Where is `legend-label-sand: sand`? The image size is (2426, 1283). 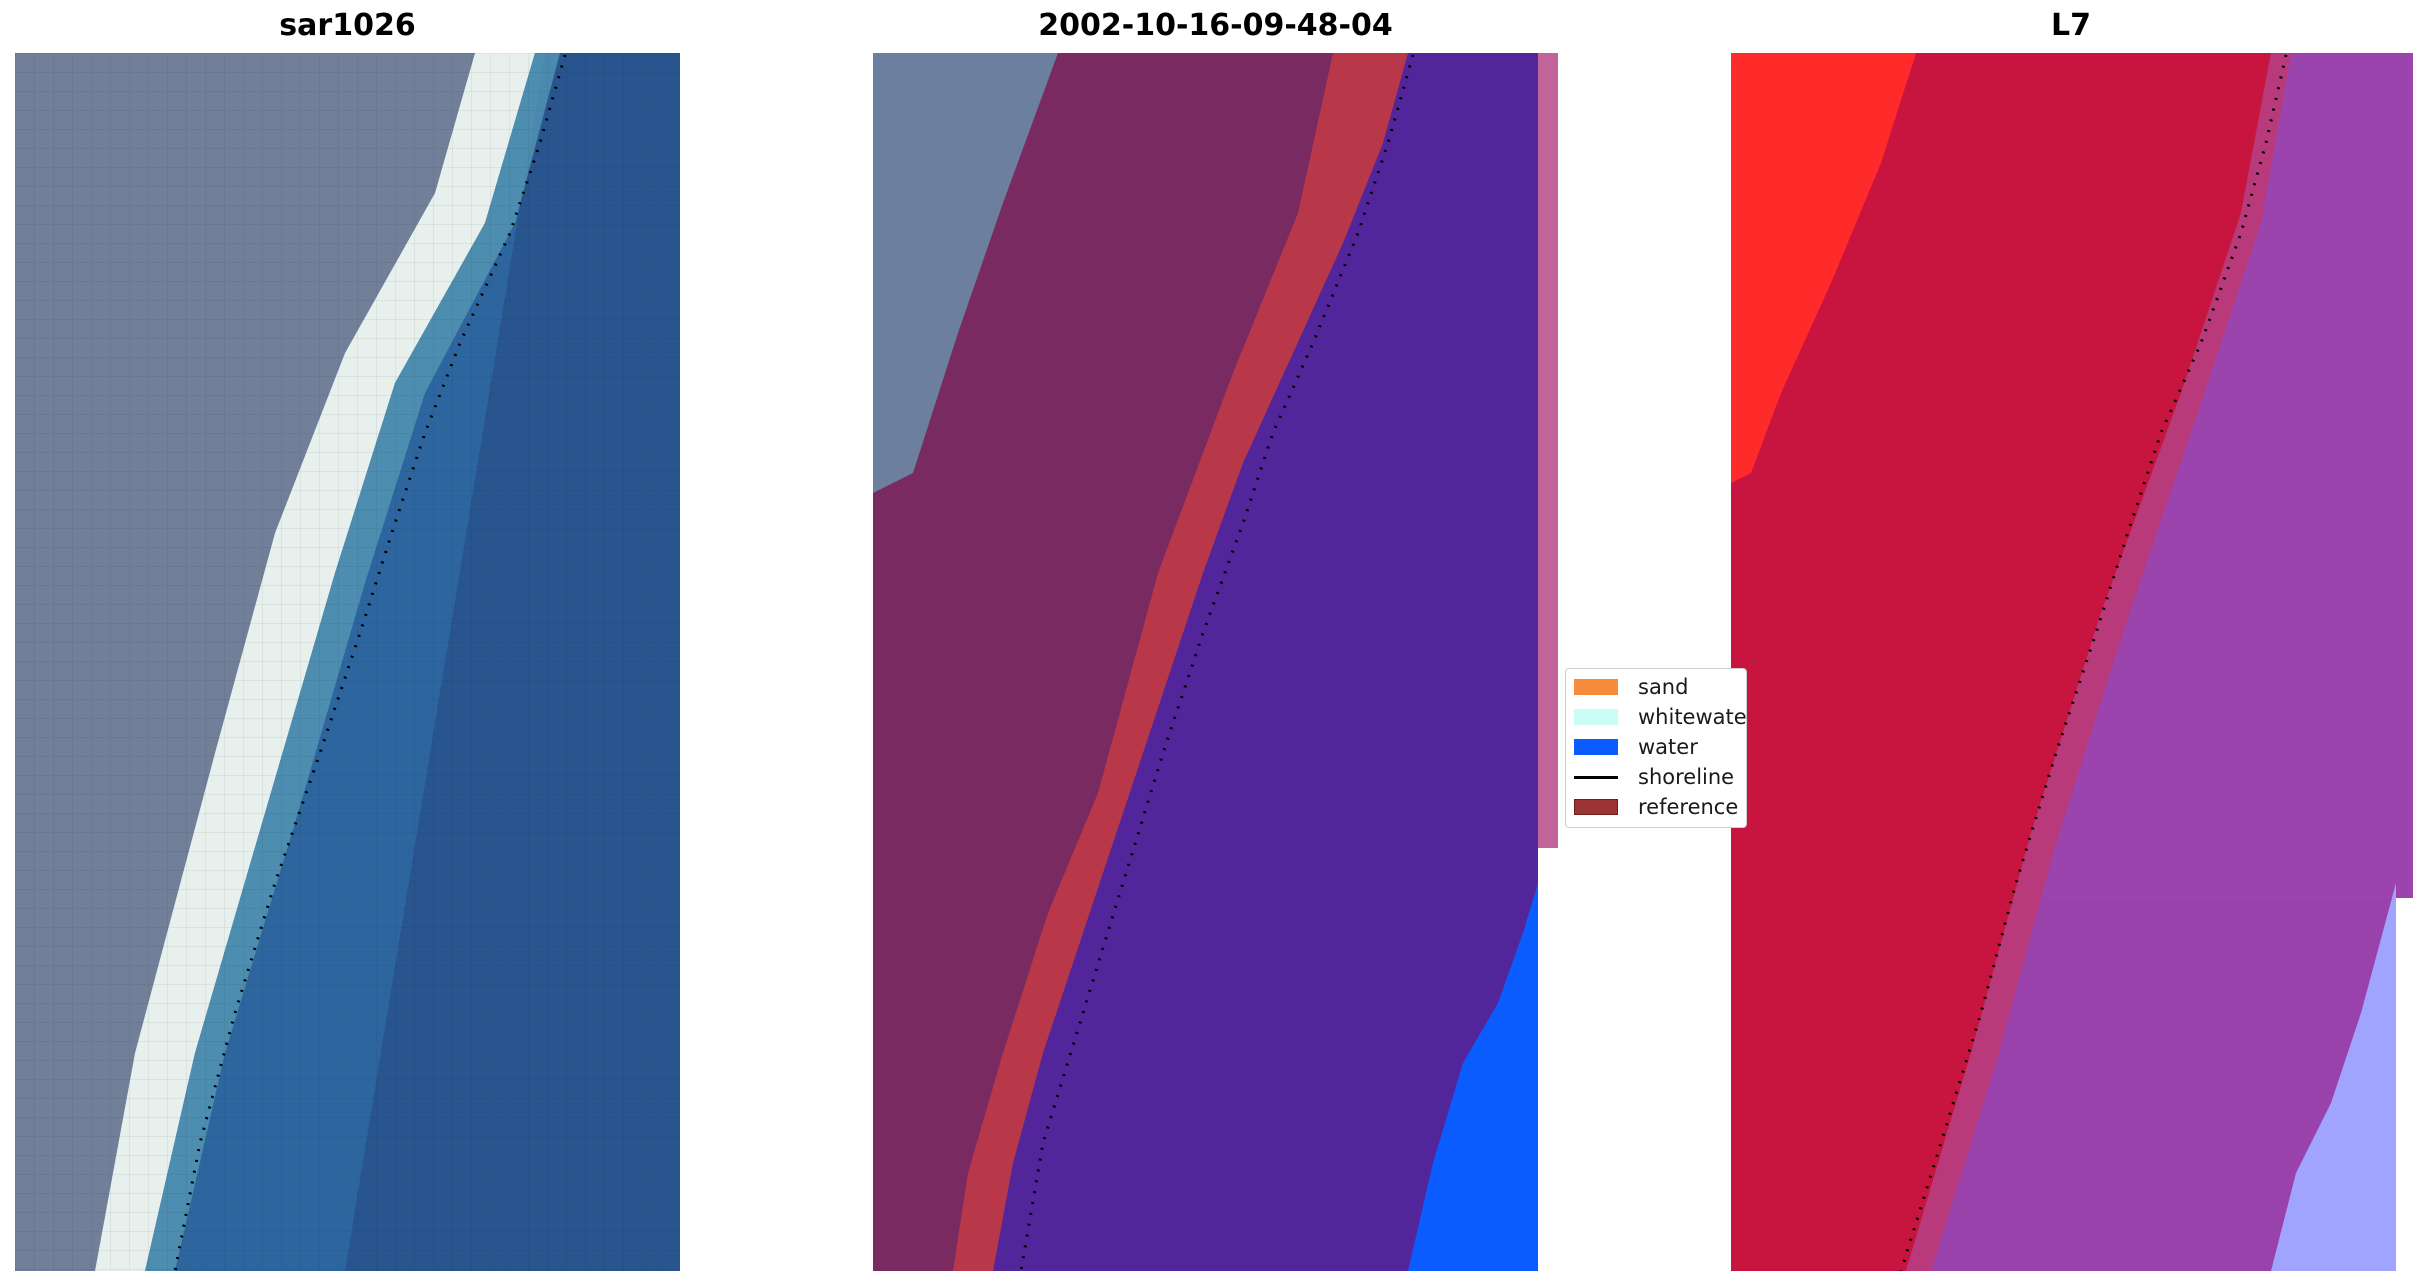
legend-label-sand: sand is located at coordinates (1663, 687).